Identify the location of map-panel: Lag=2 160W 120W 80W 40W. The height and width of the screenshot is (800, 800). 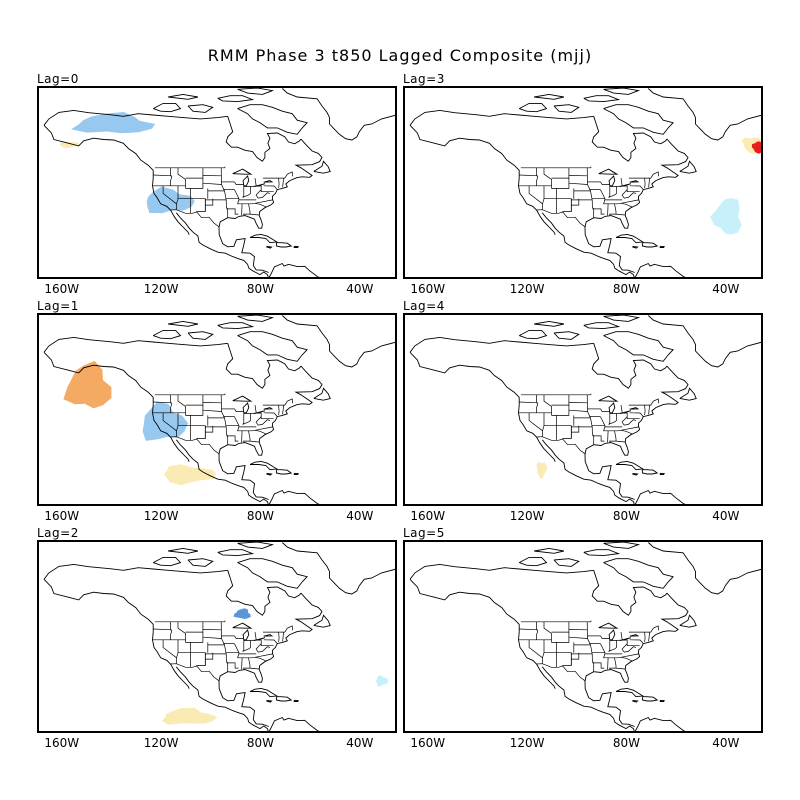
(217, 638).